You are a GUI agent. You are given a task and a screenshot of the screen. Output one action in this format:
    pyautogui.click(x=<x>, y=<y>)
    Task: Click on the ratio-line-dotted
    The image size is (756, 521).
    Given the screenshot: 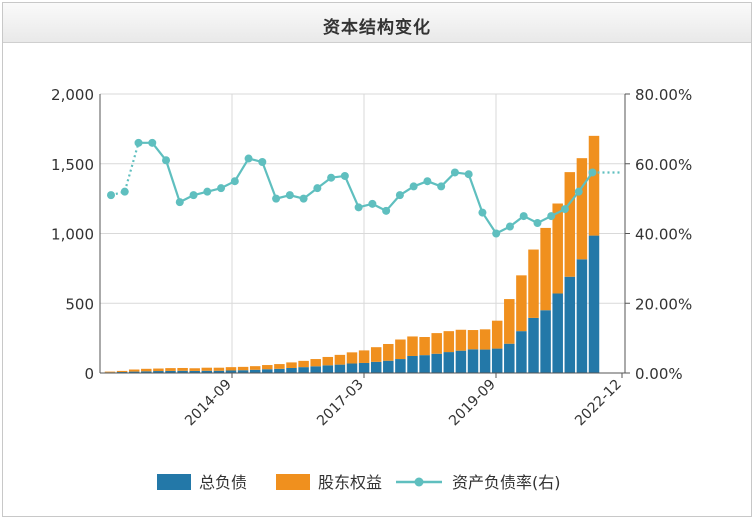 What is the action you would take?
    pyautogui.click(x=125, y=169)
    